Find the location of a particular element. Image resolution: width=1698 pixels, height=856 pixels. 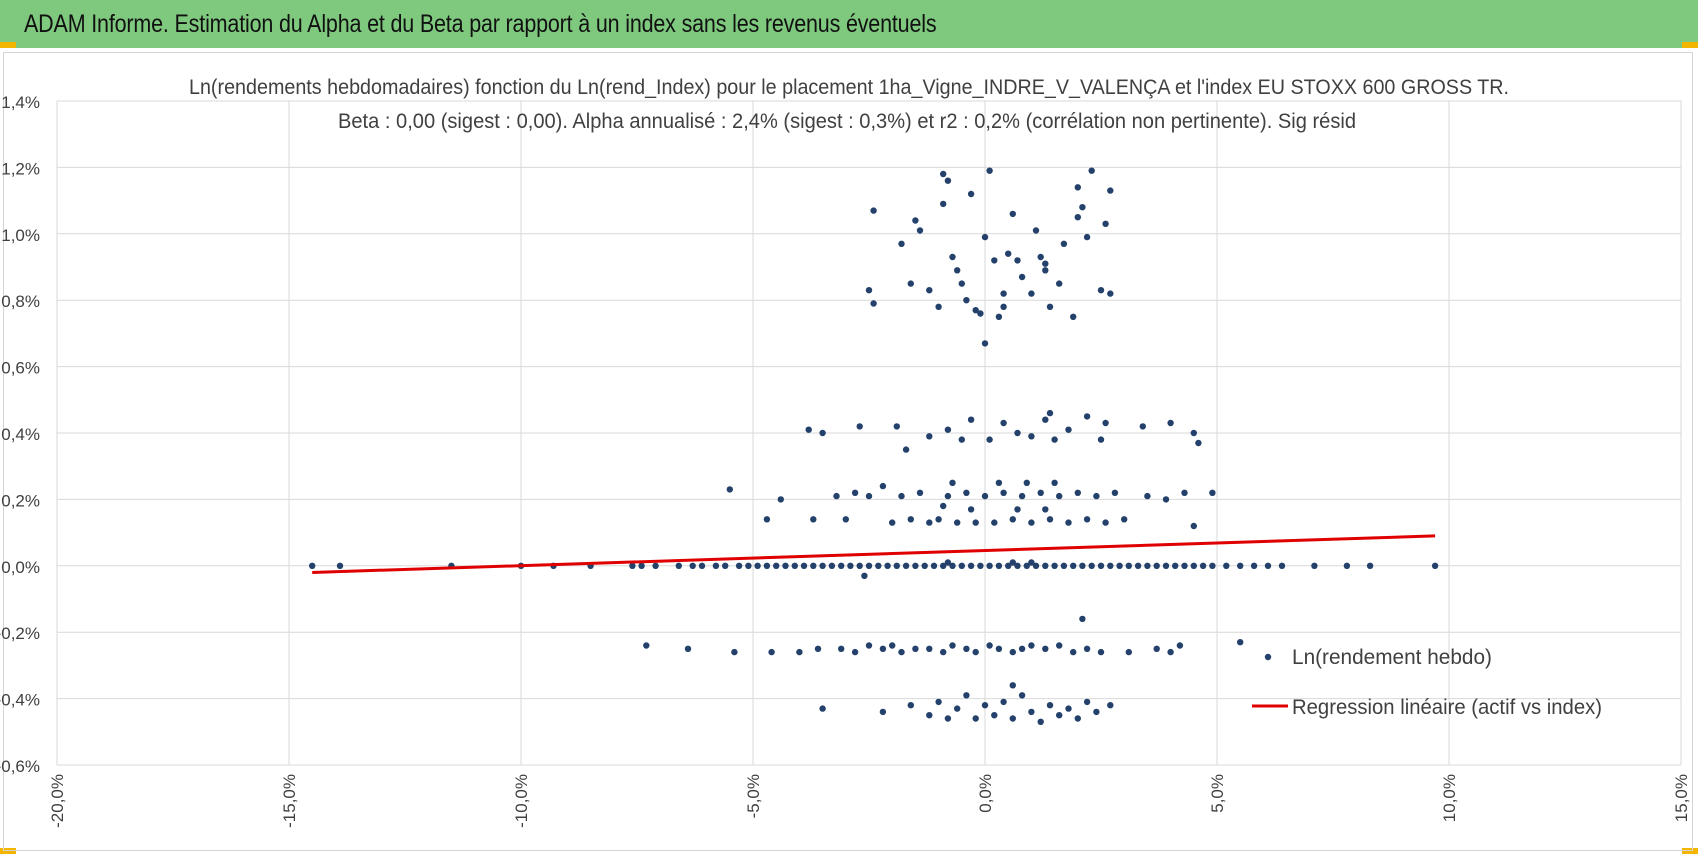

legend-label-scatter: Ln(rendement hebdo) is located at coordinates (1392, 657).